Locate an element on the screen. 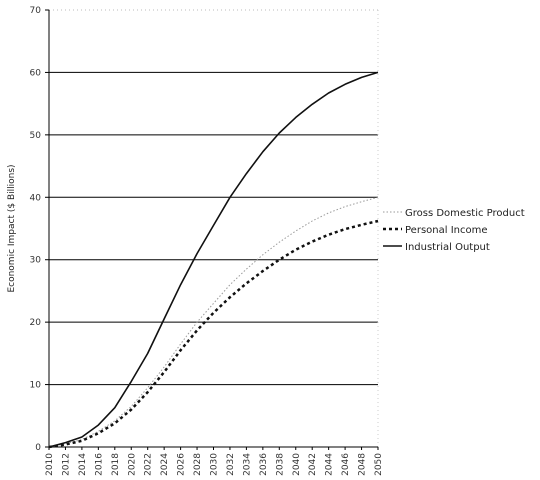  x-tick-label: 2020 is located at coordinates (132, 464).